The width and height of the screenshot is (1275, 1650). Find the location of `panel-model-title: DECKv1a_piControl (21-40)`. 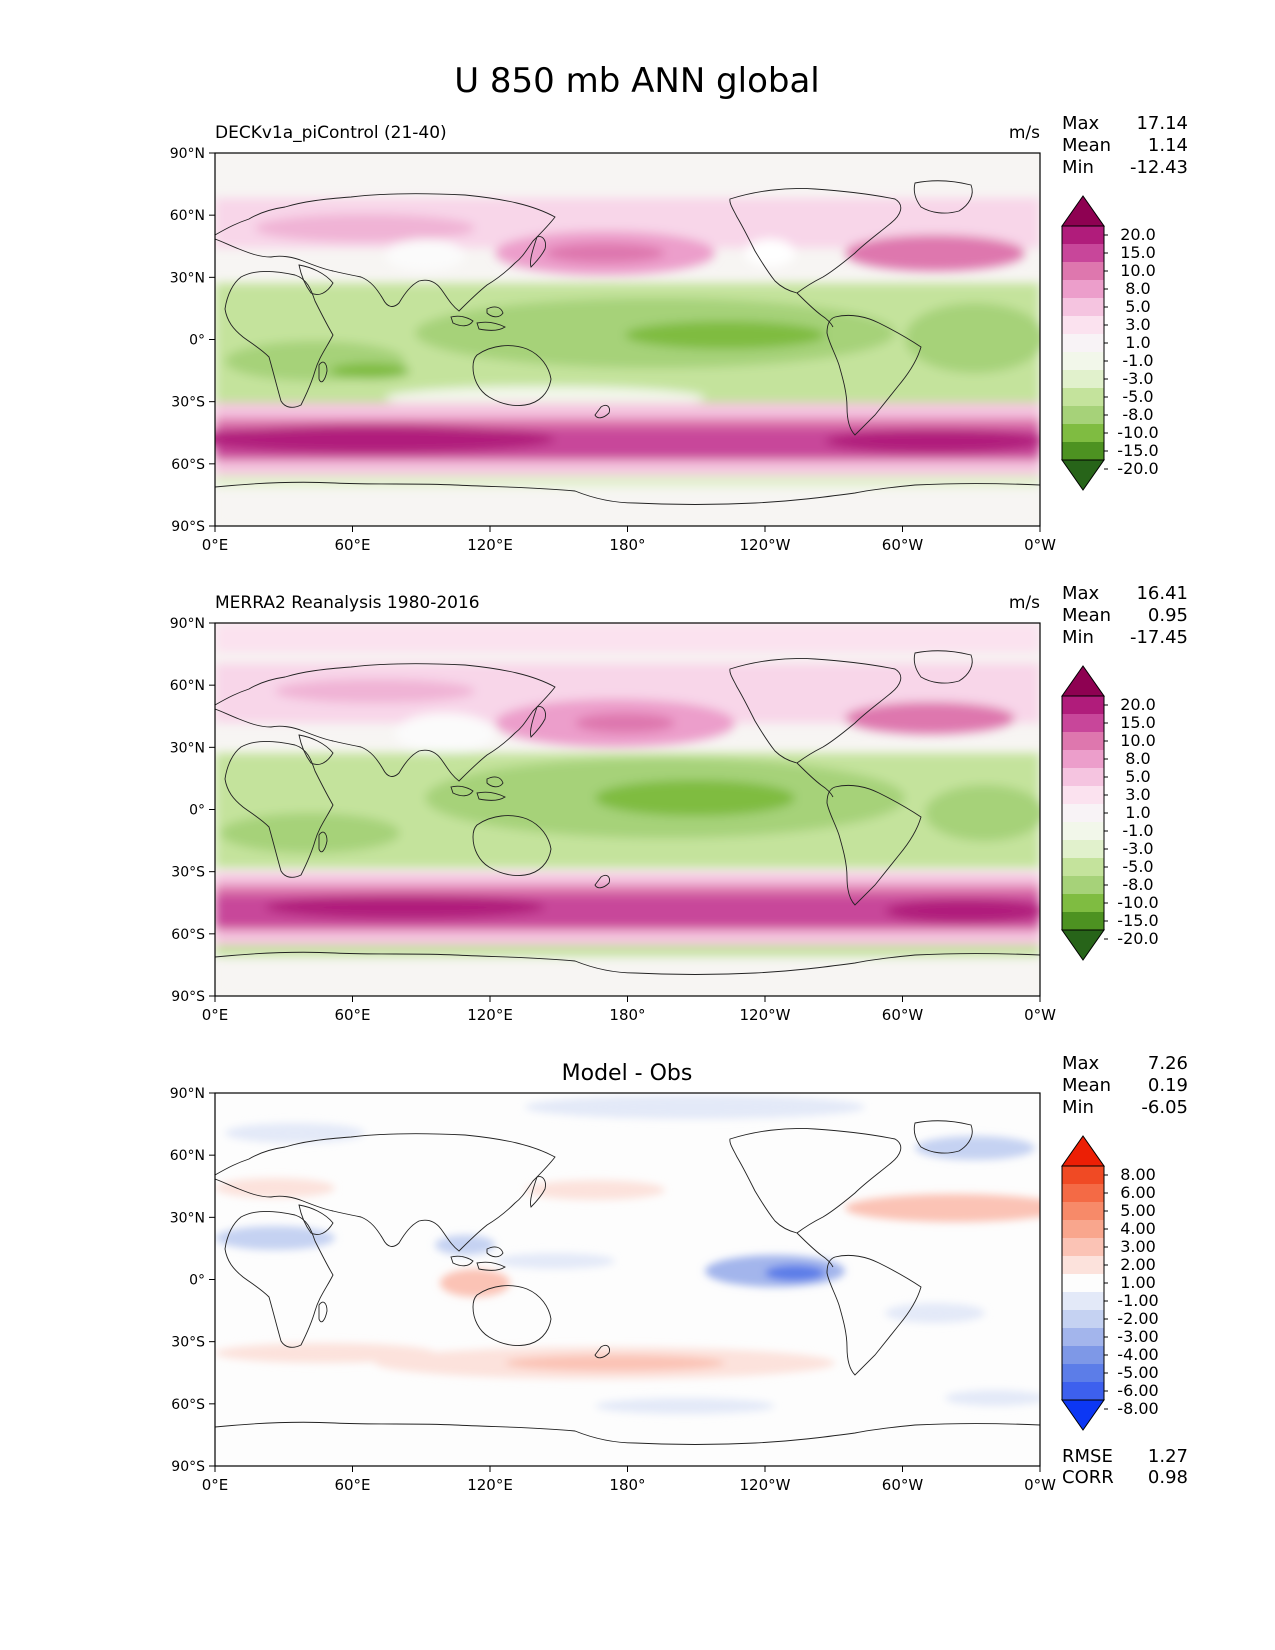

panel-model-title: DECKv1a_piControl (21-40) is located at coordinates (331, 133).